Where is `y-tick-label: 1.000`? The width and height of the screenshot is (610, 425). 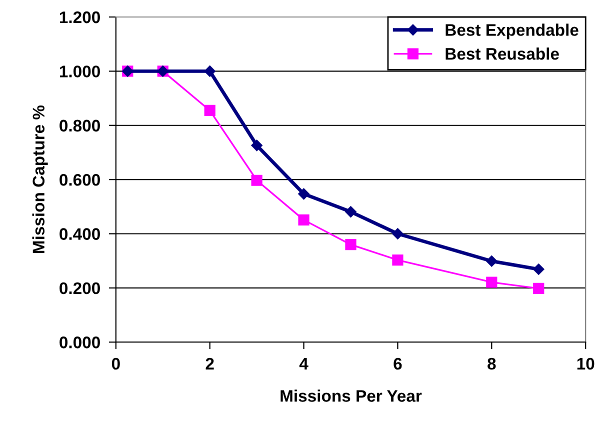 y-tick-label: 1.000 is located at coordinates (80, 72).